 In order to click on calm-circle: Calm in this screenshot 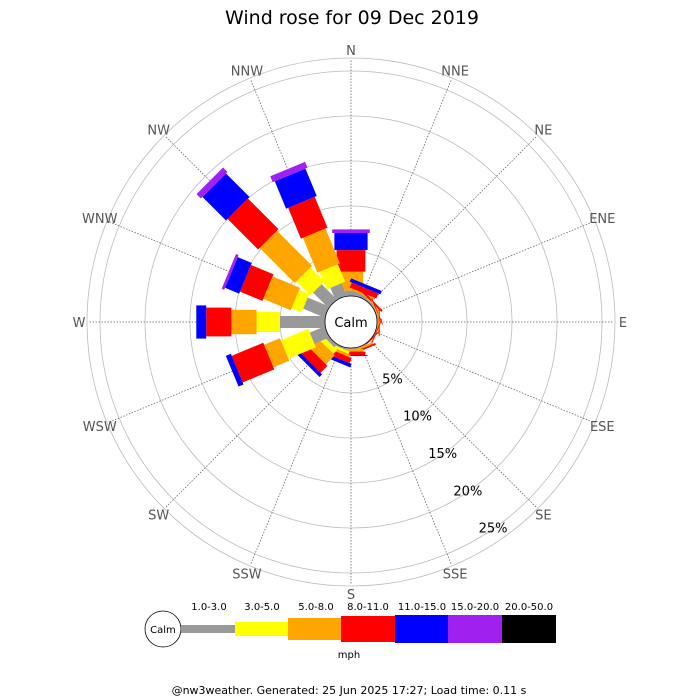, I will do `click(351, 322)`.